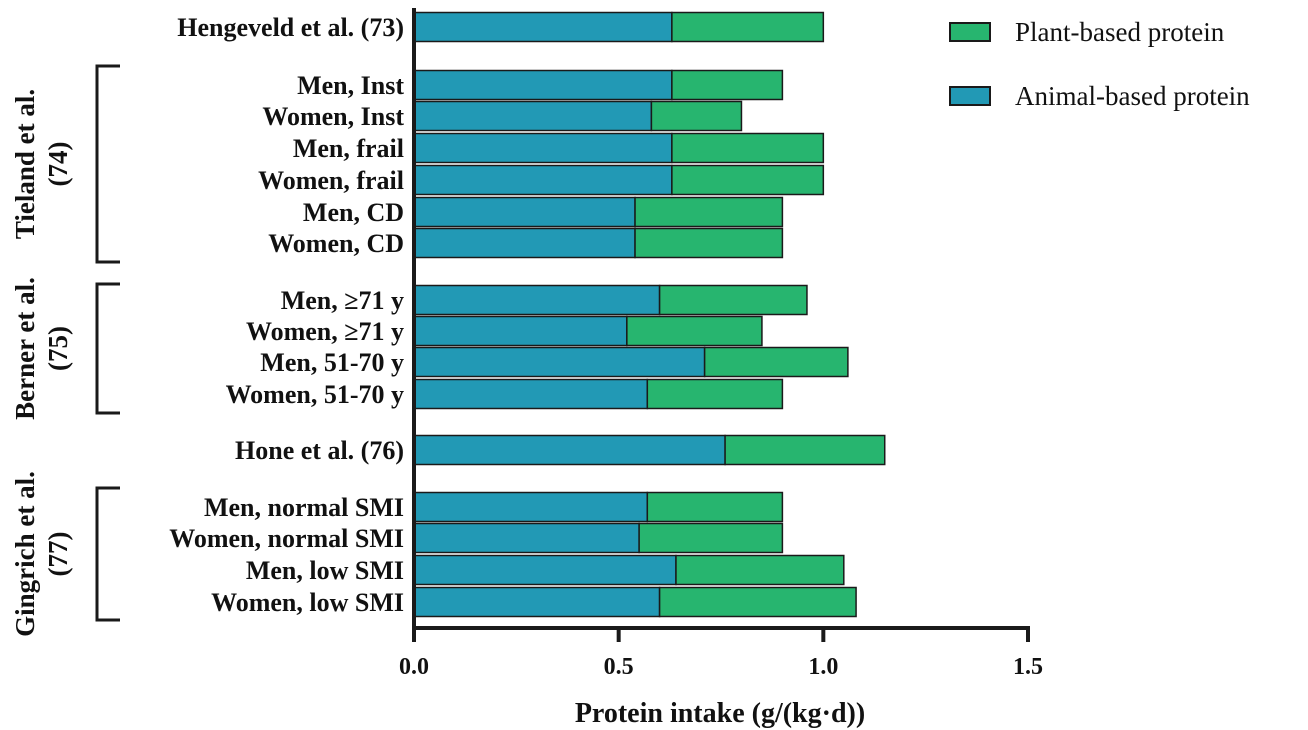 This screenshot has height=730, width=1308. What do you see at coordinates (325, 331) in the screenshot?
I see `category-label: Women, ≥71 y` at bounding box center [325, 331].